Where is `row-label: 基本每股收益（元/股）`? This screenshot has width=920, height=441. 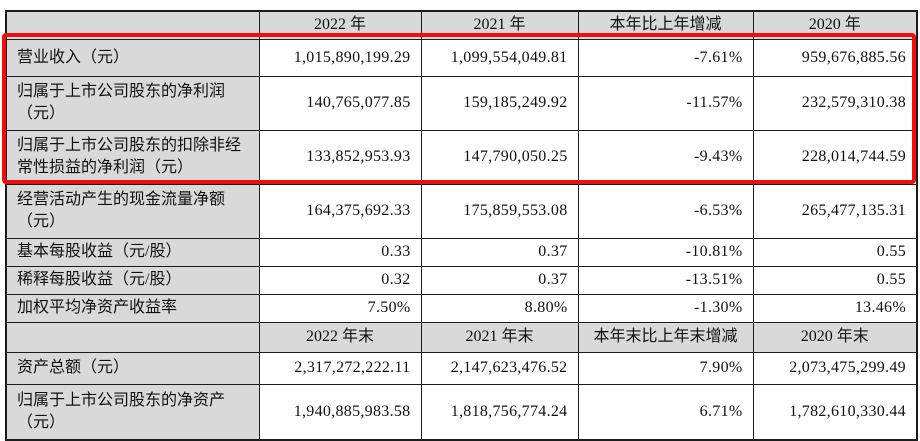
row-label: 基本每股收益（元/股） is located at coordinates (132, 252).